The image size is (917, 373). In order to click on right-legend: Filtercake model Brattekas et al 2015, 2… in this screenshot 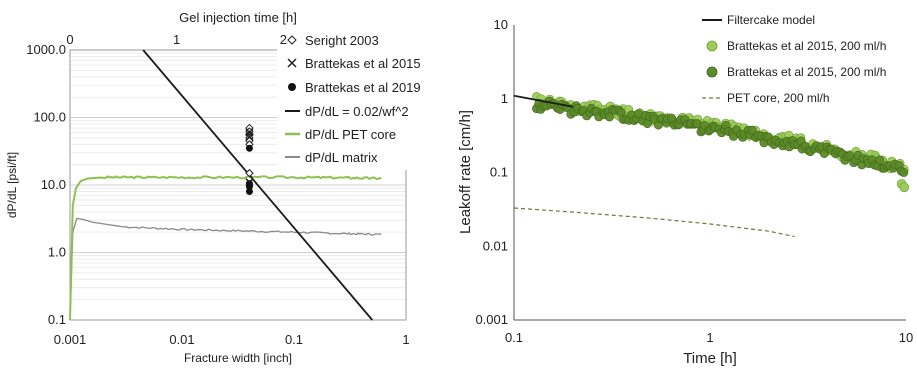, I will do `click(794, 59)`.